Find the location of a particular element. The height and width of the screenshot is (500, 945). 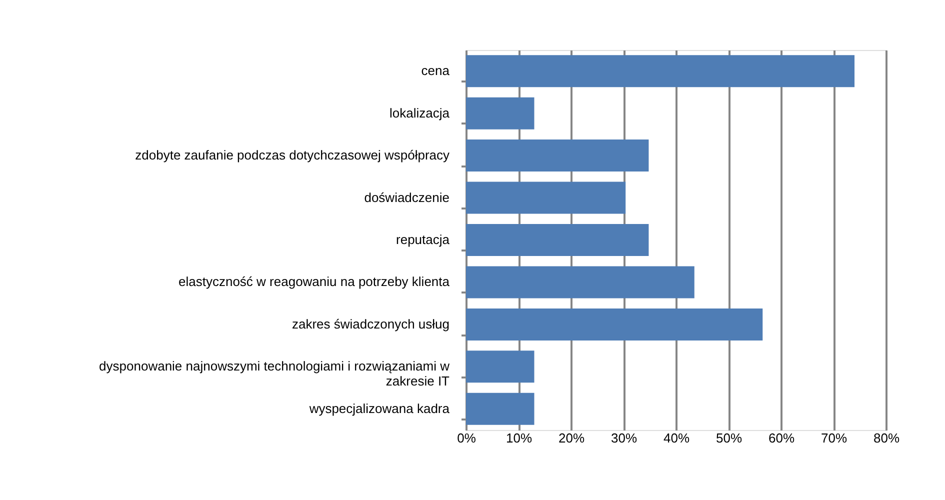

x-tick-label: 80% is located at coordinates (886, 438).